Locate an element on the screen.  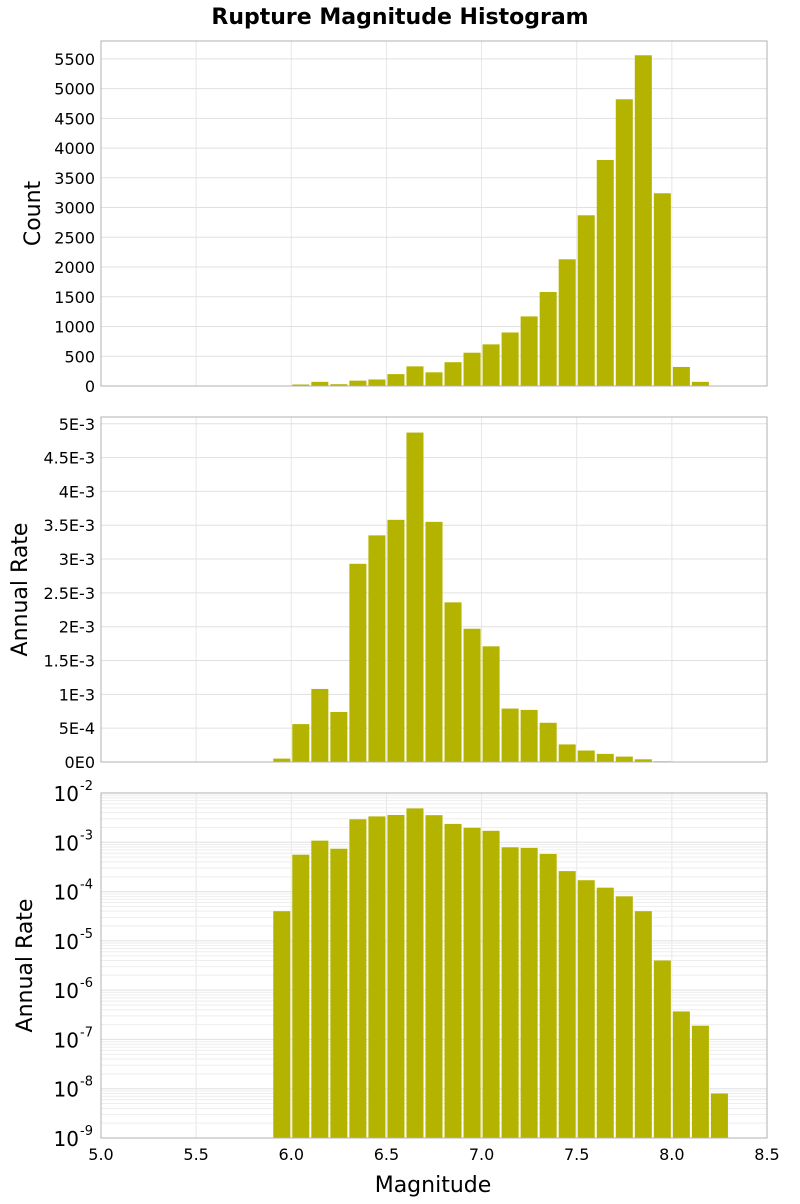
chart-title: Rupture Magnitude Histogram is located at coordinates (399, 17).